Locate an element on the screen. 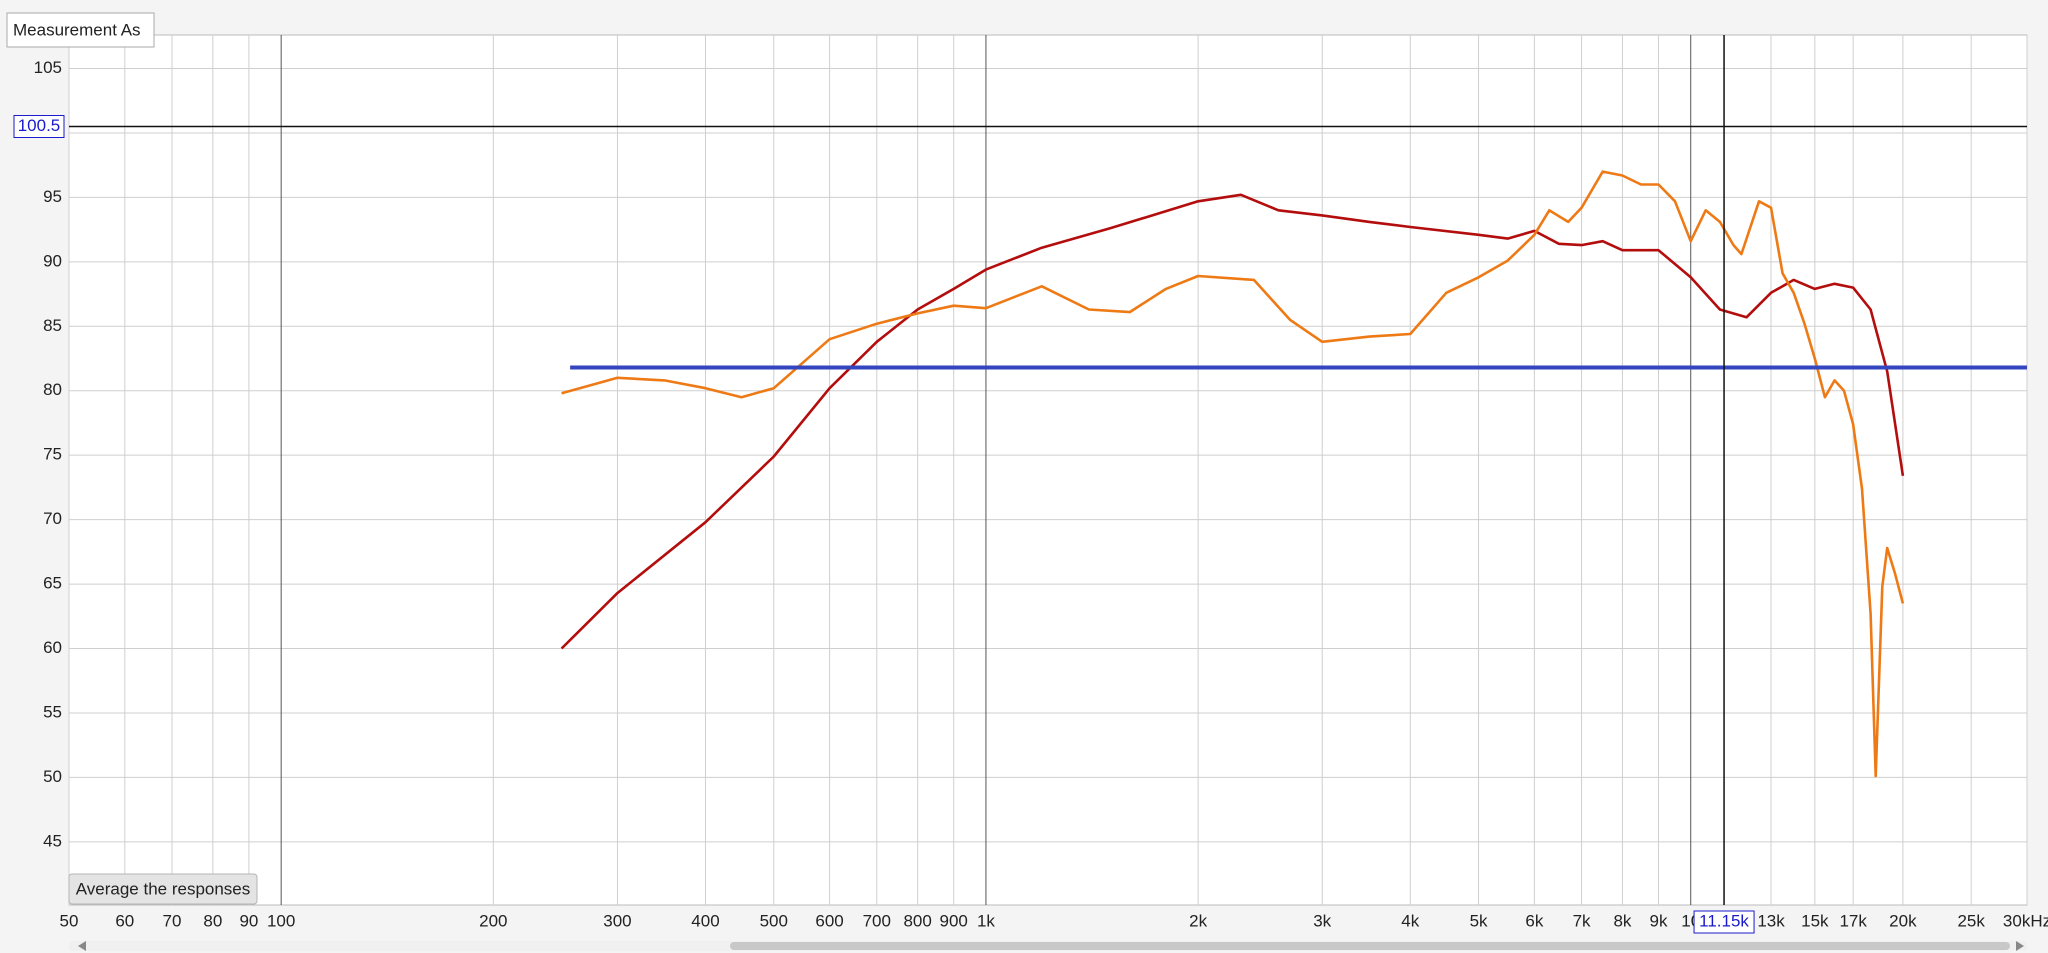 The height and width of the screenshot is (953, 2048). x-tick-label: 9k is located at coordinates (1658, 920).